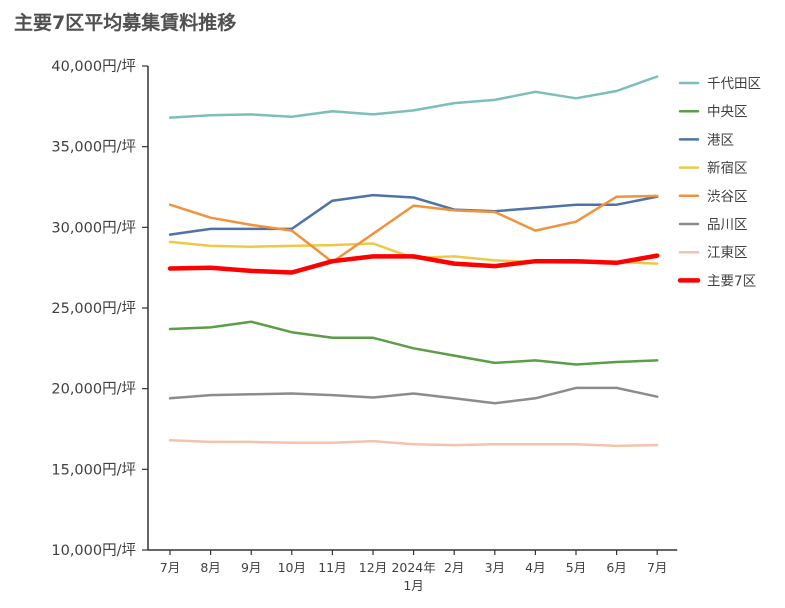  I want to click on x-tick-label: 2月, so click(454, 567).